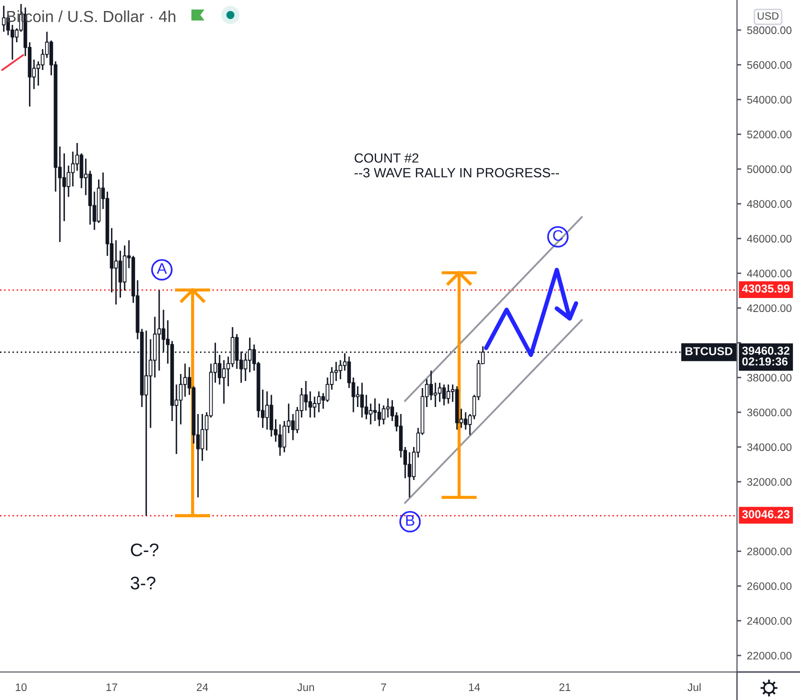 The width and height of the screenshot is (800, 700). What do you see at coordinates (383, 687) in the screenshot?
I see `x-tick-label: 7` at bounding box center [383, 687].